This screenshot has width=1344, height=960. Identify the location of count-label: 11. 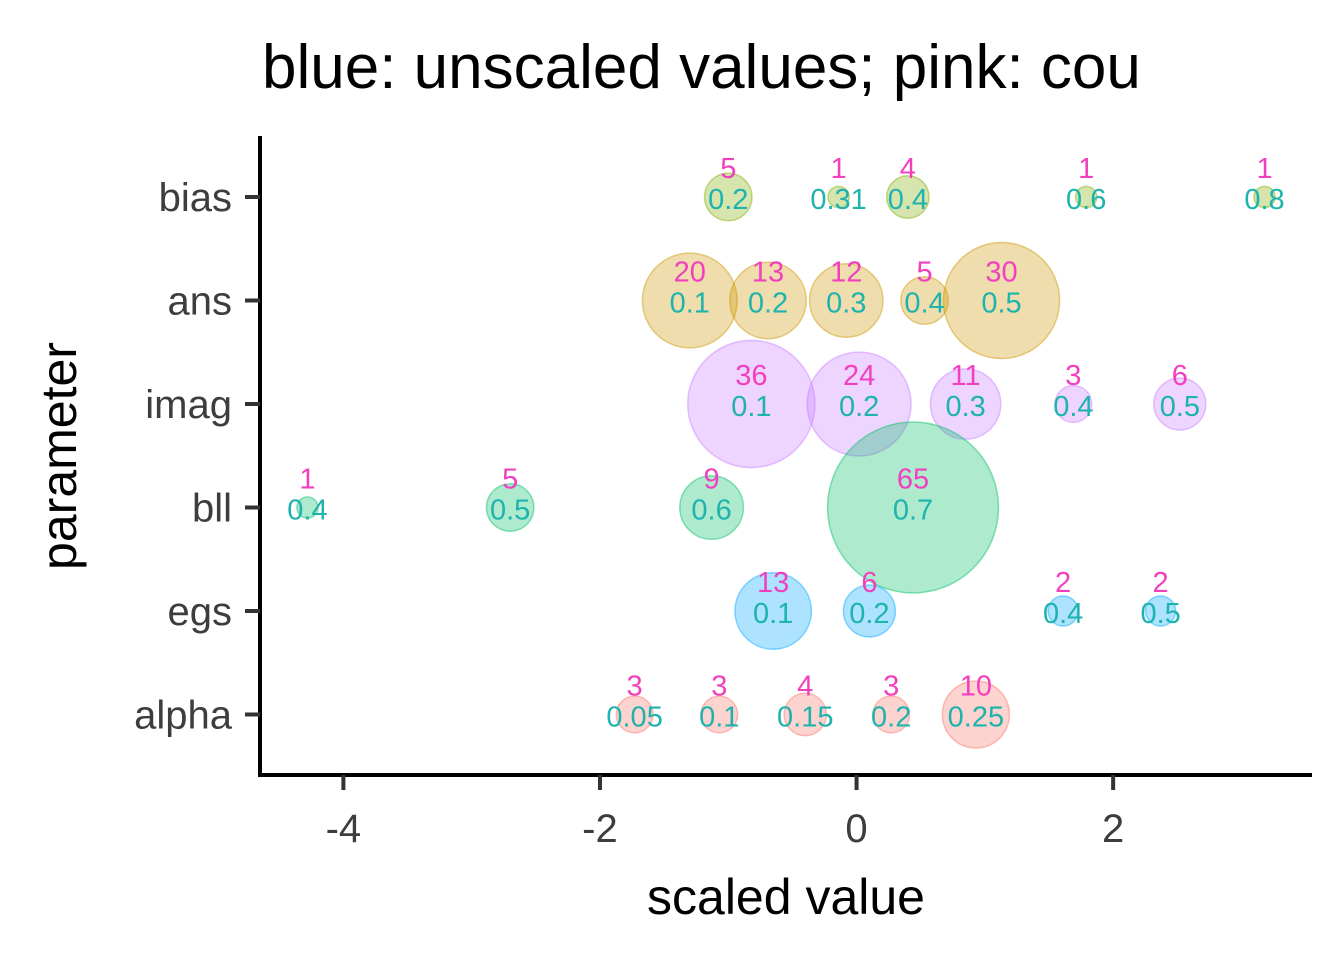
(966, 376).